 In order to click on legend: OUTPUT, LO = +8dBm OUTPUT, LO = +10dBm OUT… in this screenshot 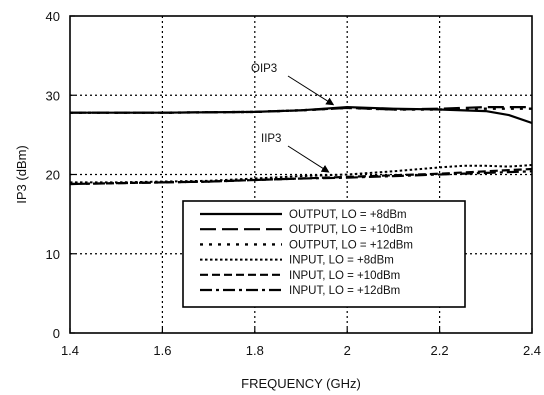, I will do `click(324, 254)`.